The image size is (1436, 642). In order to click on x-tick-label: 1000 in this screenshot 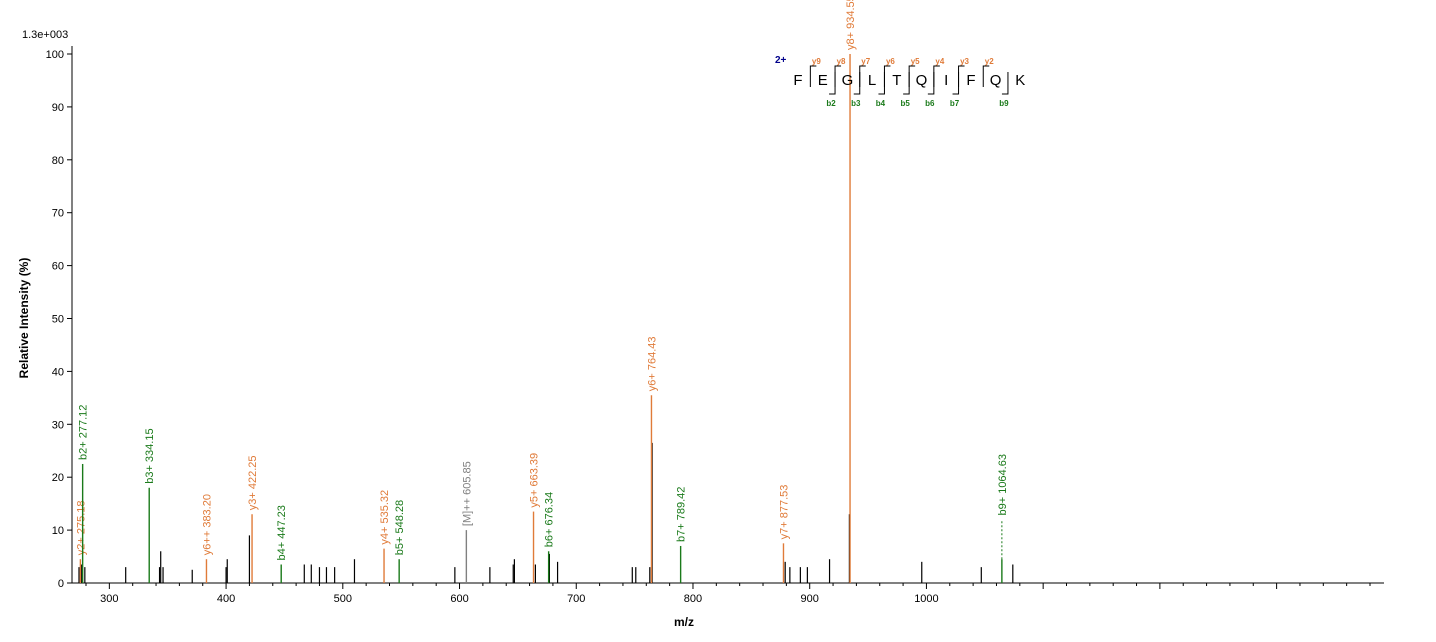, I will do `click(926, 599)`.